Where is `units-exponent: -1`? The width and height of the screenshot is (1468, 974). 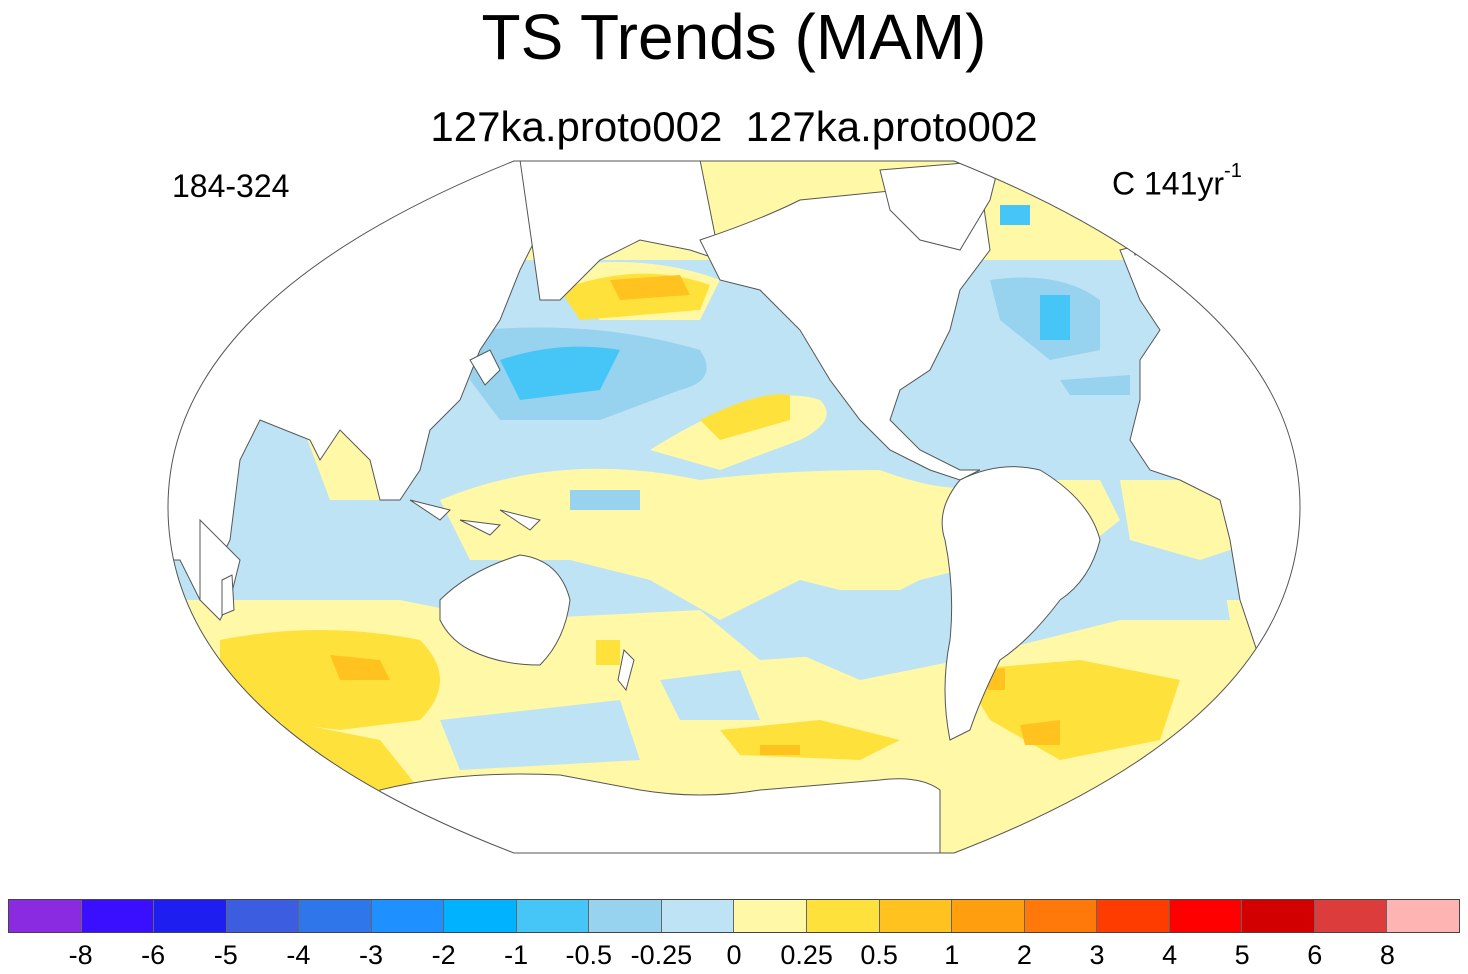
units-exponent: -1 is located at coordinates (1233, 171).